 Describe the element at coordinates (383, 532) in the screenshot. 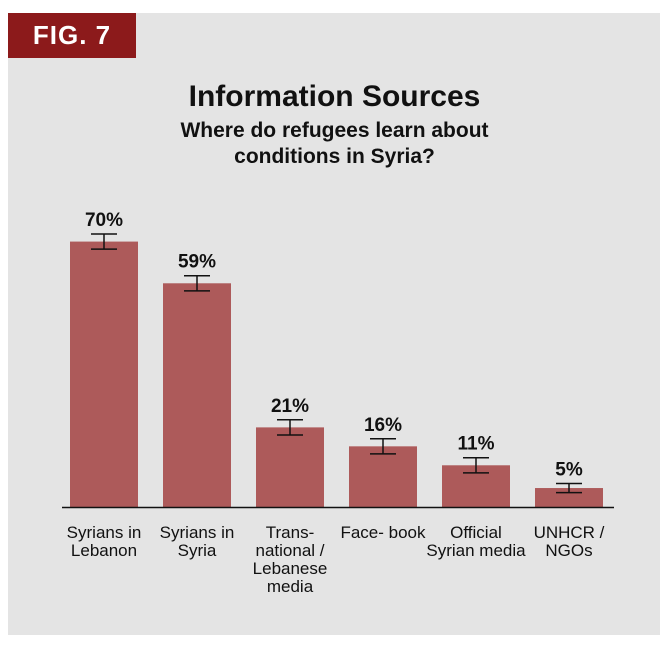

I see `category-label: Face- book` at that location.